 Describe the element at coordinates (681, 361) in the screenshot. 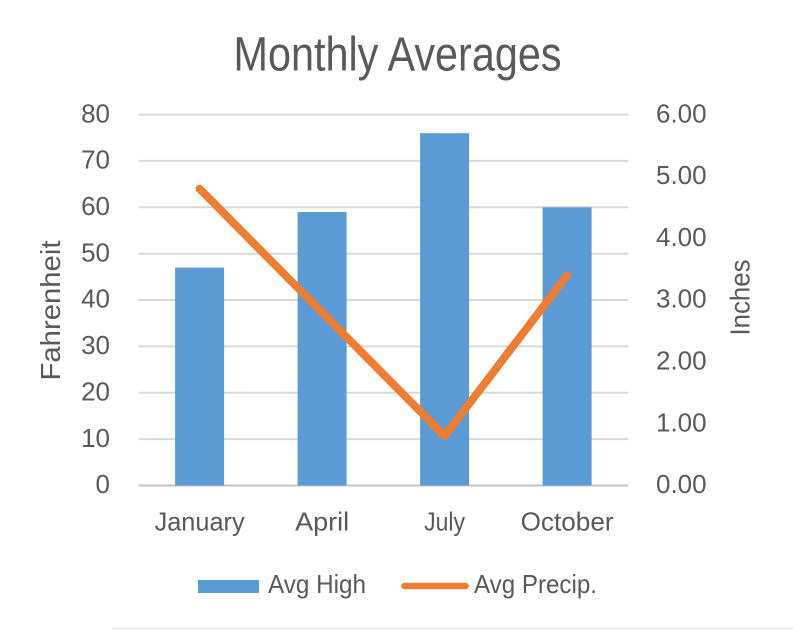

I see `svg-text: 2.00` at that location.